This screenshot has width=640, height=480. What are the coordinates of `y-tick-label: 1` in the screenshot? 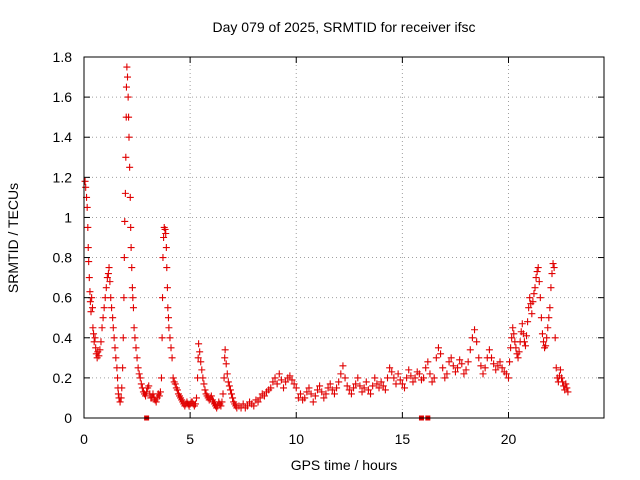 It's located at (68, 217).